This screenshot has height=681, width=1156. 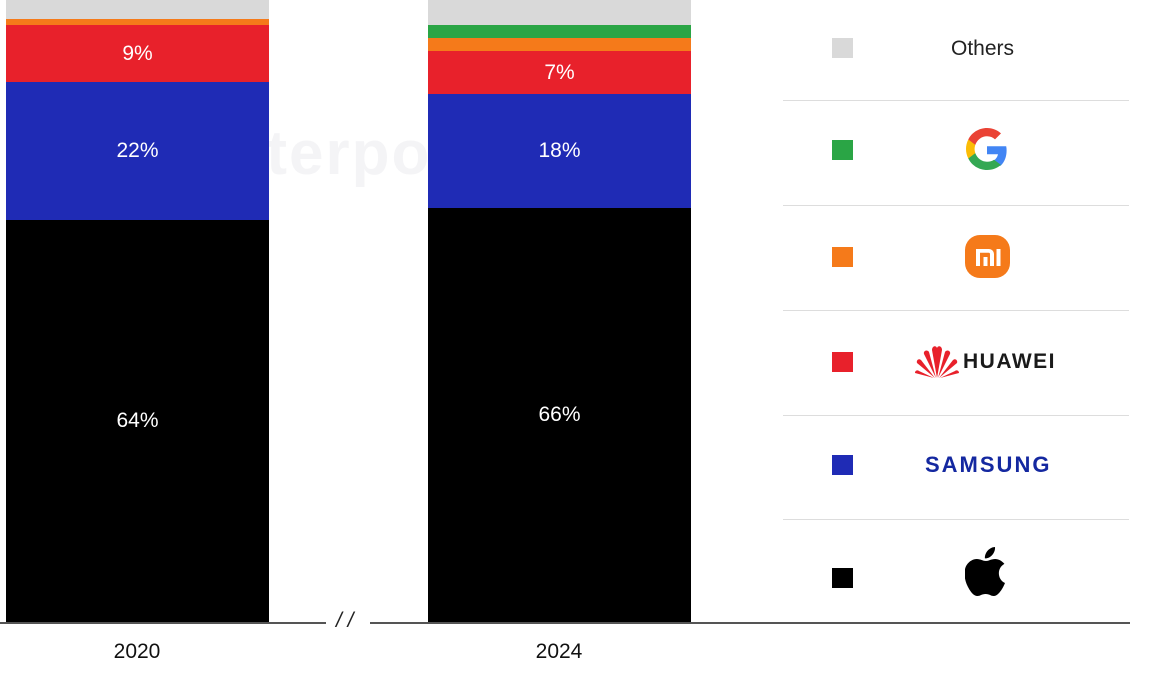 I want to click on bar-segment-huawei-2020, so click(x=137, y=53).